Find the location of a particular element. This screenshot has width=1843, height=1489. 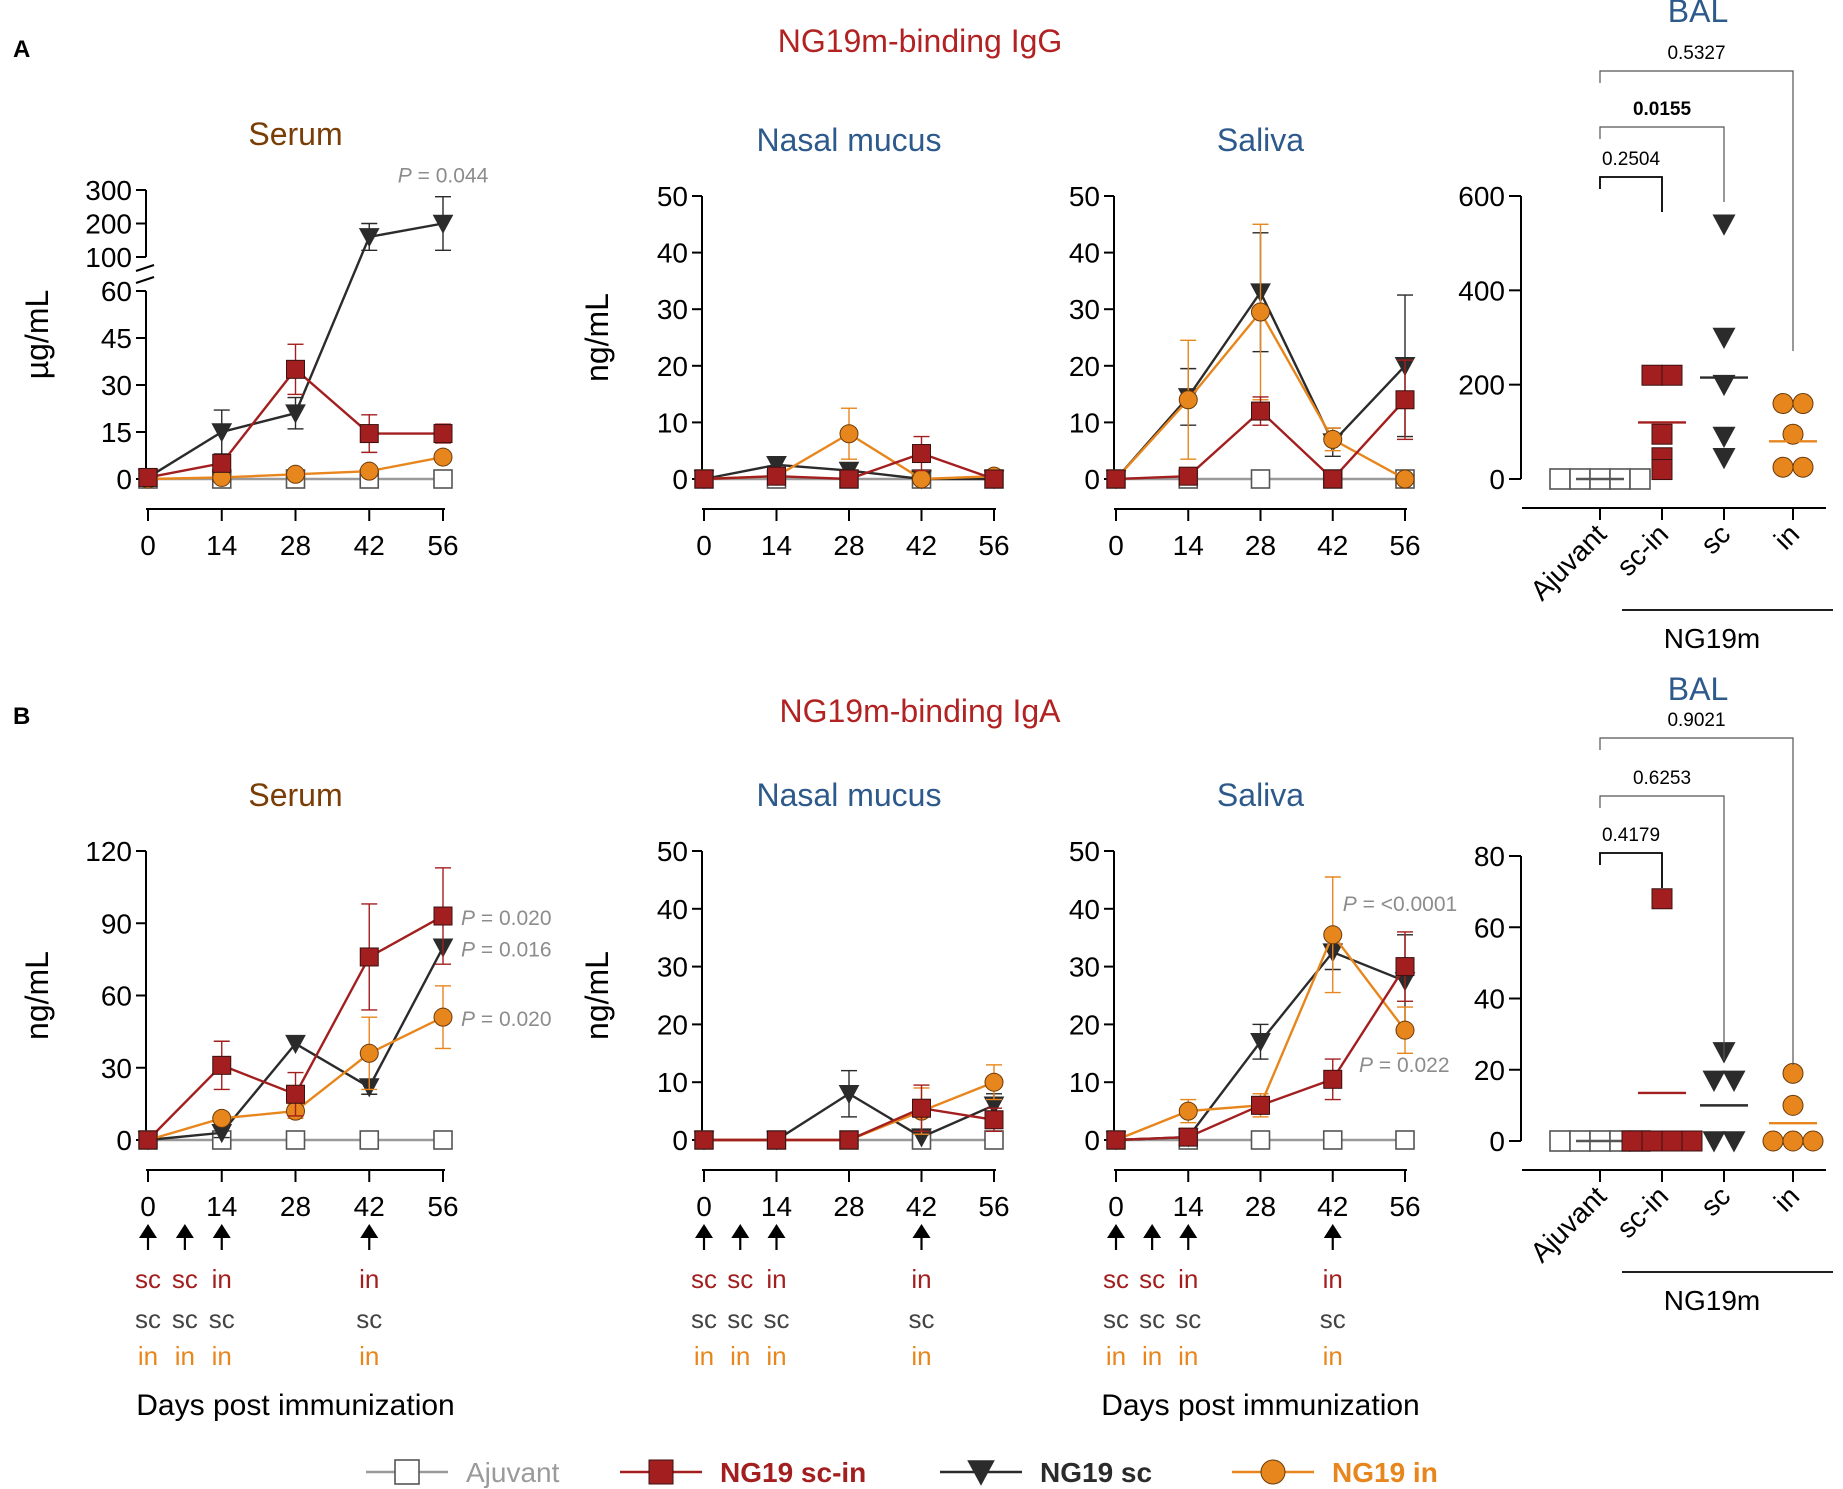

group-label: NG19m is located at coordinates (1712, 638).